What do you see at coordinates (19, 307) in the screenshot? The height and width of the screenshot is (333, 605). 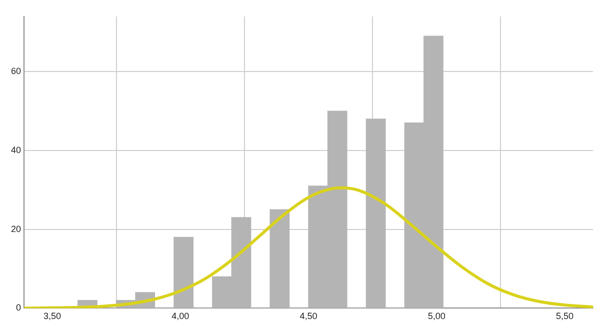 I see `y-tick-label: 0` at bounding box center [19, 307].